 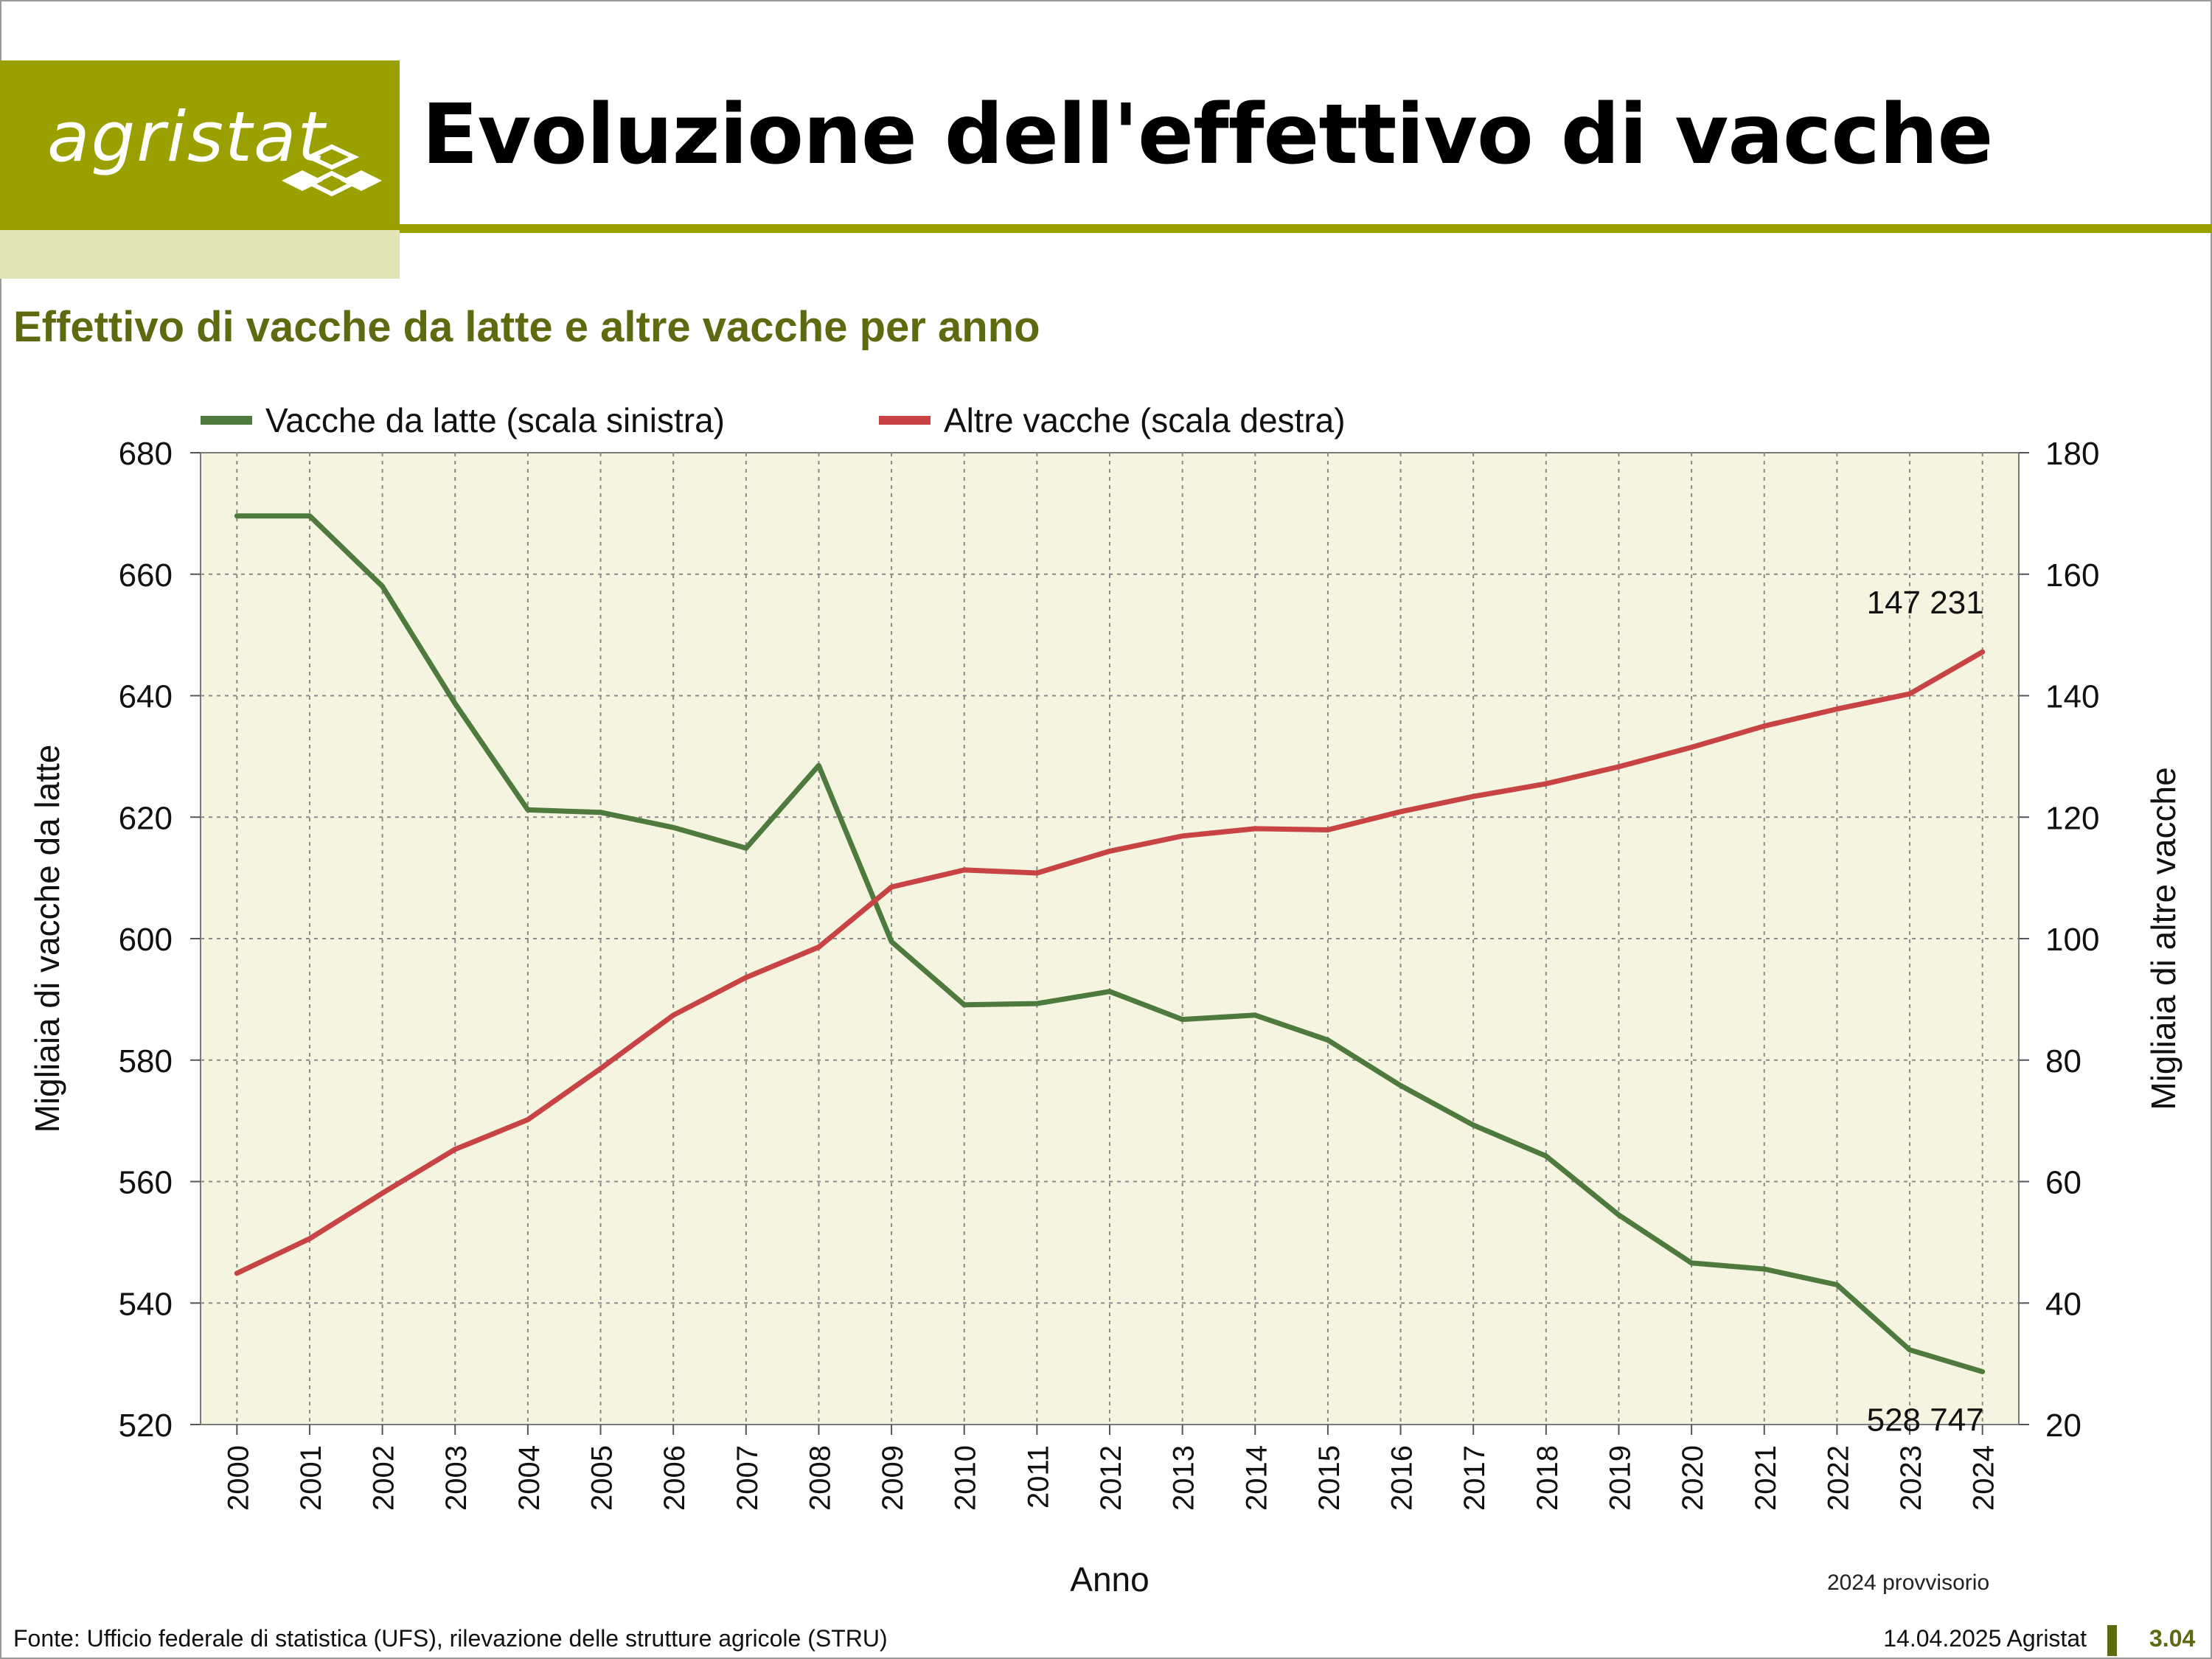 I want to click on x-tick-label: 2008, so click(x=820, y=1478).